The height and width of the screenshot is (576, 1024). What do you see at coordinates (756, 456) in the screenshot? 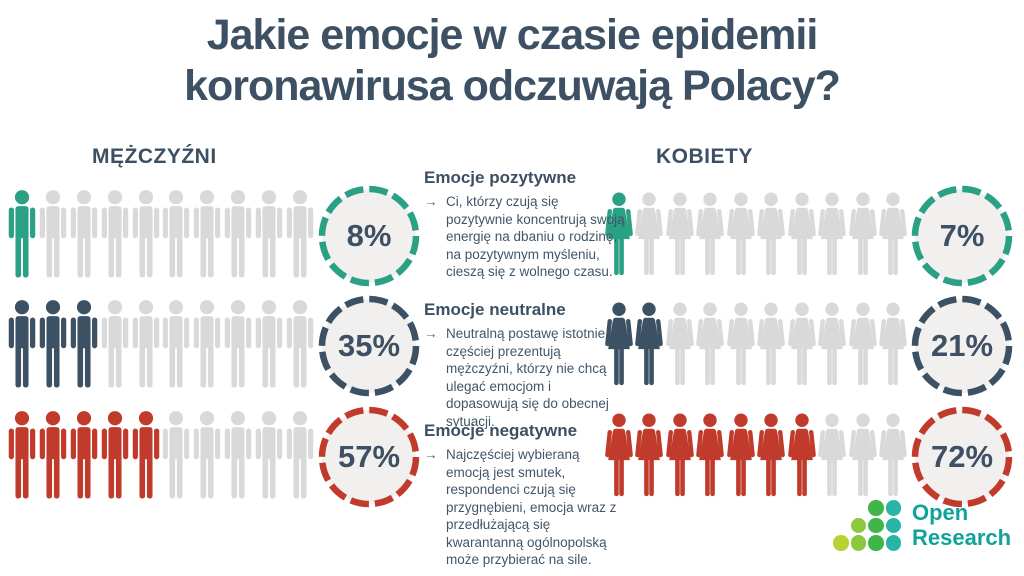
I see `women-negative-pictogram` at bounding box center [756, 456].